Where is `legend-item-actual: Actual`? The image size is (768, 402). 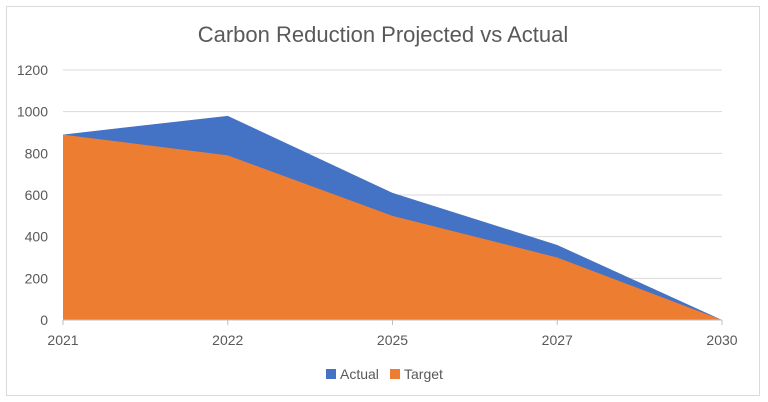 legend-item-actual: Actual is located at coordinates (352, 374).